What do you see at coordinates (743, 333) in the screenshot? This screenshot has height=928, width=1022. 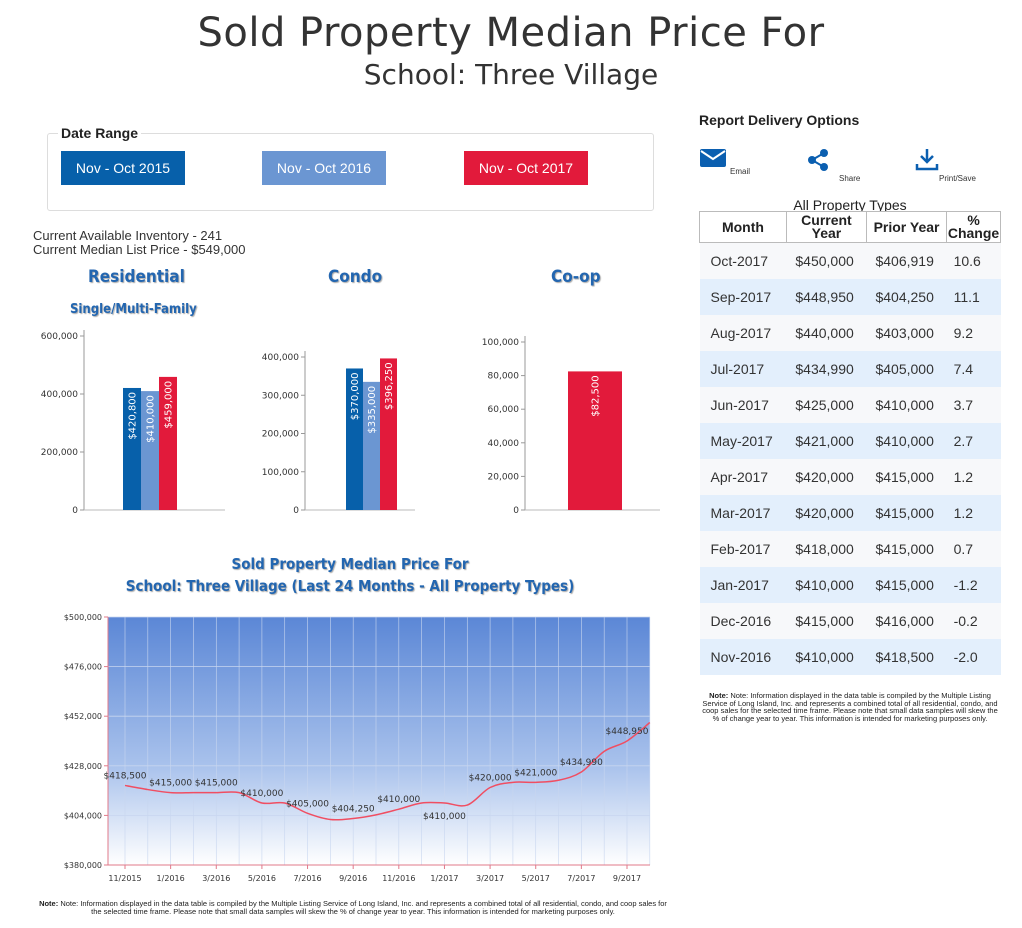 I see `table-cell-month: Aug-2017` at bounding box center [743, 333].